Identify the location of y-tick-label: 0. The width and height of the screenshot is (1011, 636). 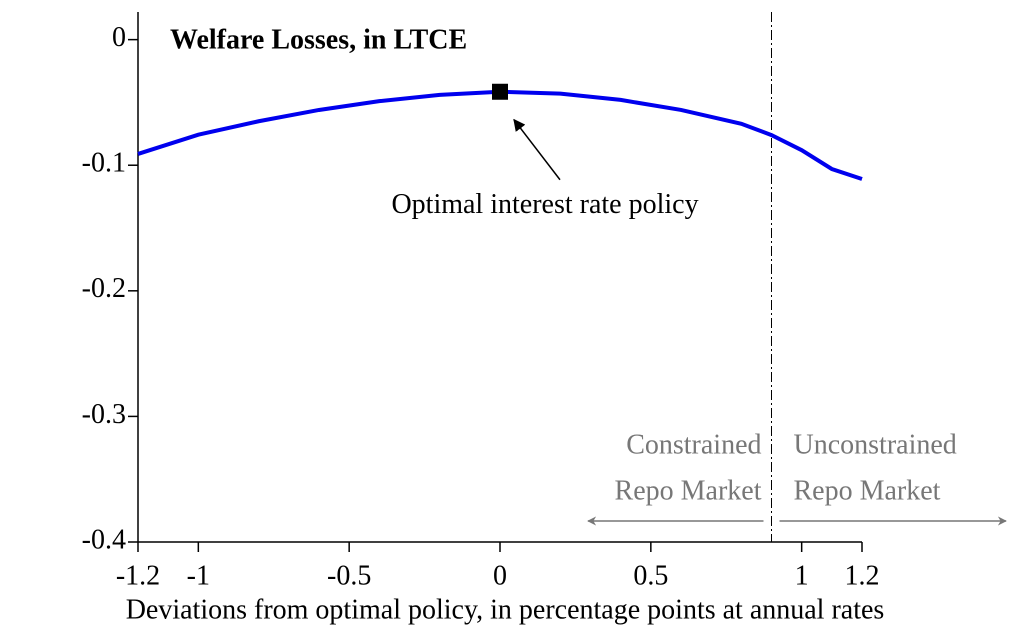
(119, 37).